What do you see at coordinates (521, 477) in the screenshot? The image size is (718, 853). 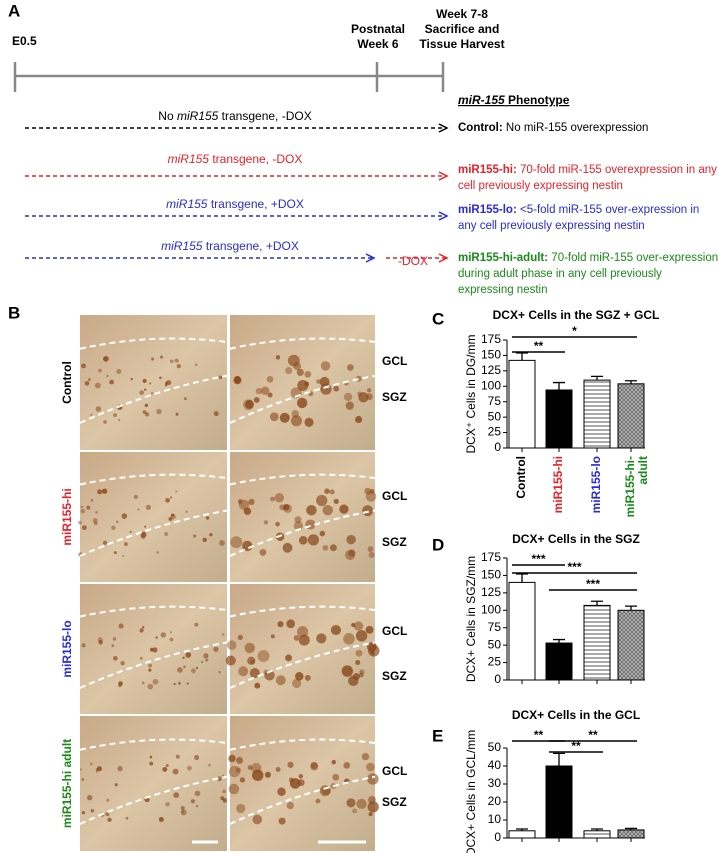 I see `x-tick-label: Control` at bounding box center [521, 477].